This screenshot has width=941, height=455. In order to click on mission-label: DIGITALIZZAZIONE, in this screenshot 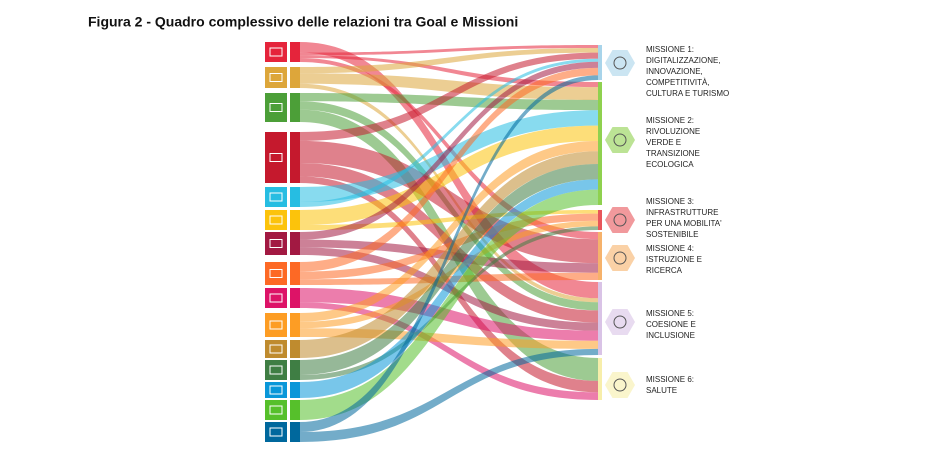, I will do `click(683, 60)`.